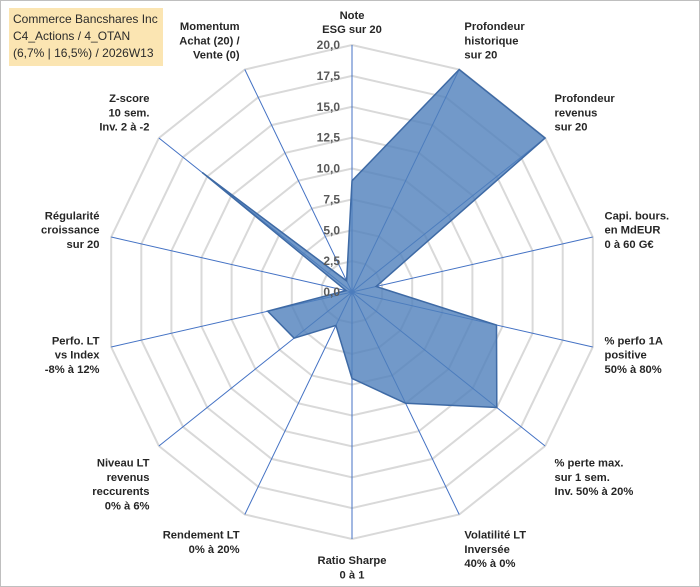 The image size is (700, 587). I want to click on axis-label: Rendement LT 0% à 20%, so click(201, 543).